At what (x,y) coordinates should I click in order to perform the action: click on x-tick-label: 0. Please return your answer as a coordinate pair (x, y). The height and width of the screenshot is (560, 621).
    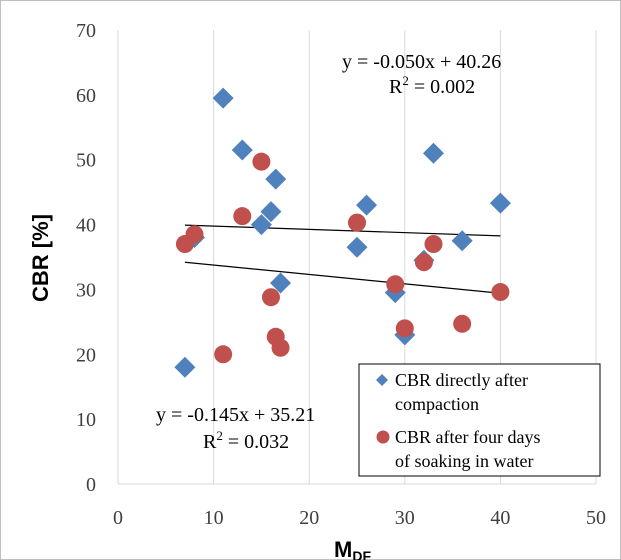
    Looking at the image, I should click on (118, 518).